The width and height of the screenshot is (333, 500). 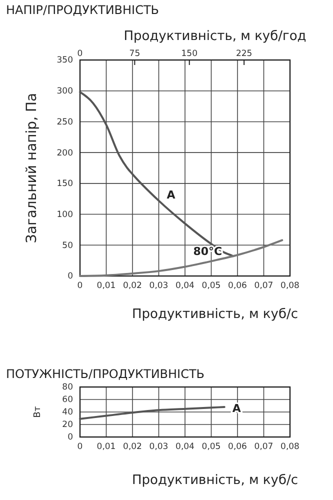 What do you see at coordinates (64, 61) in the screenshot?
I see `y-tick-label: 350` at bounding box center [64, 61].